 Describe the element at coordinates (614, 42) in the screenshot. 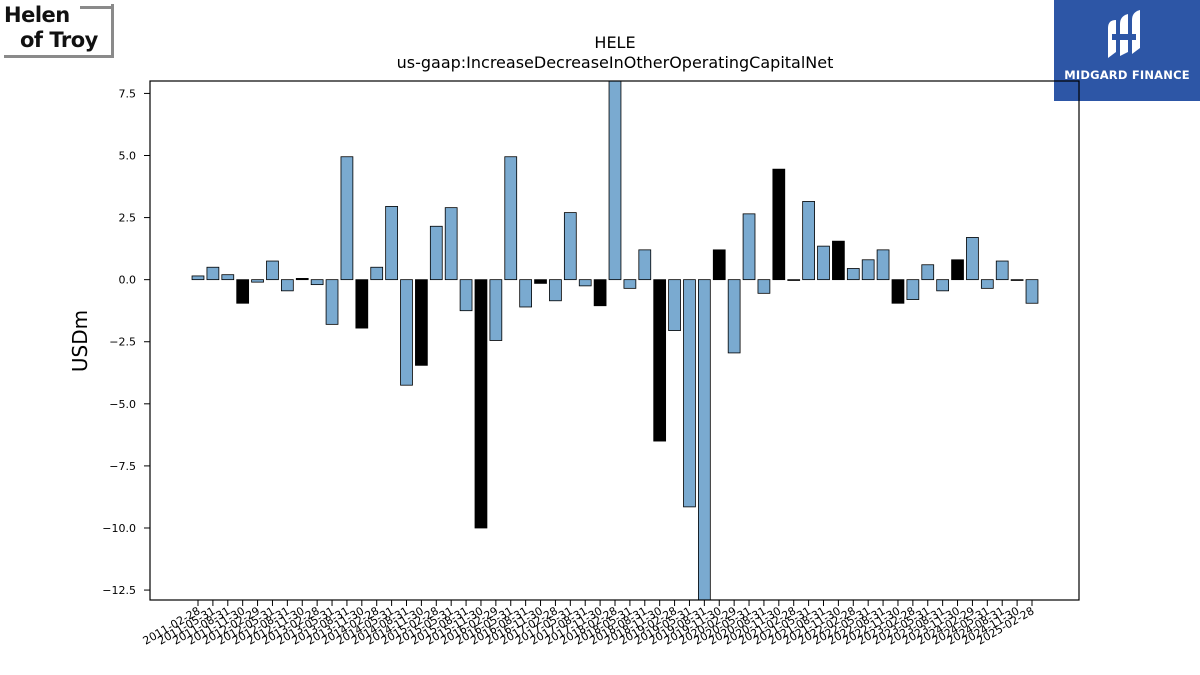

I see `chart-title: HELE` at that location.